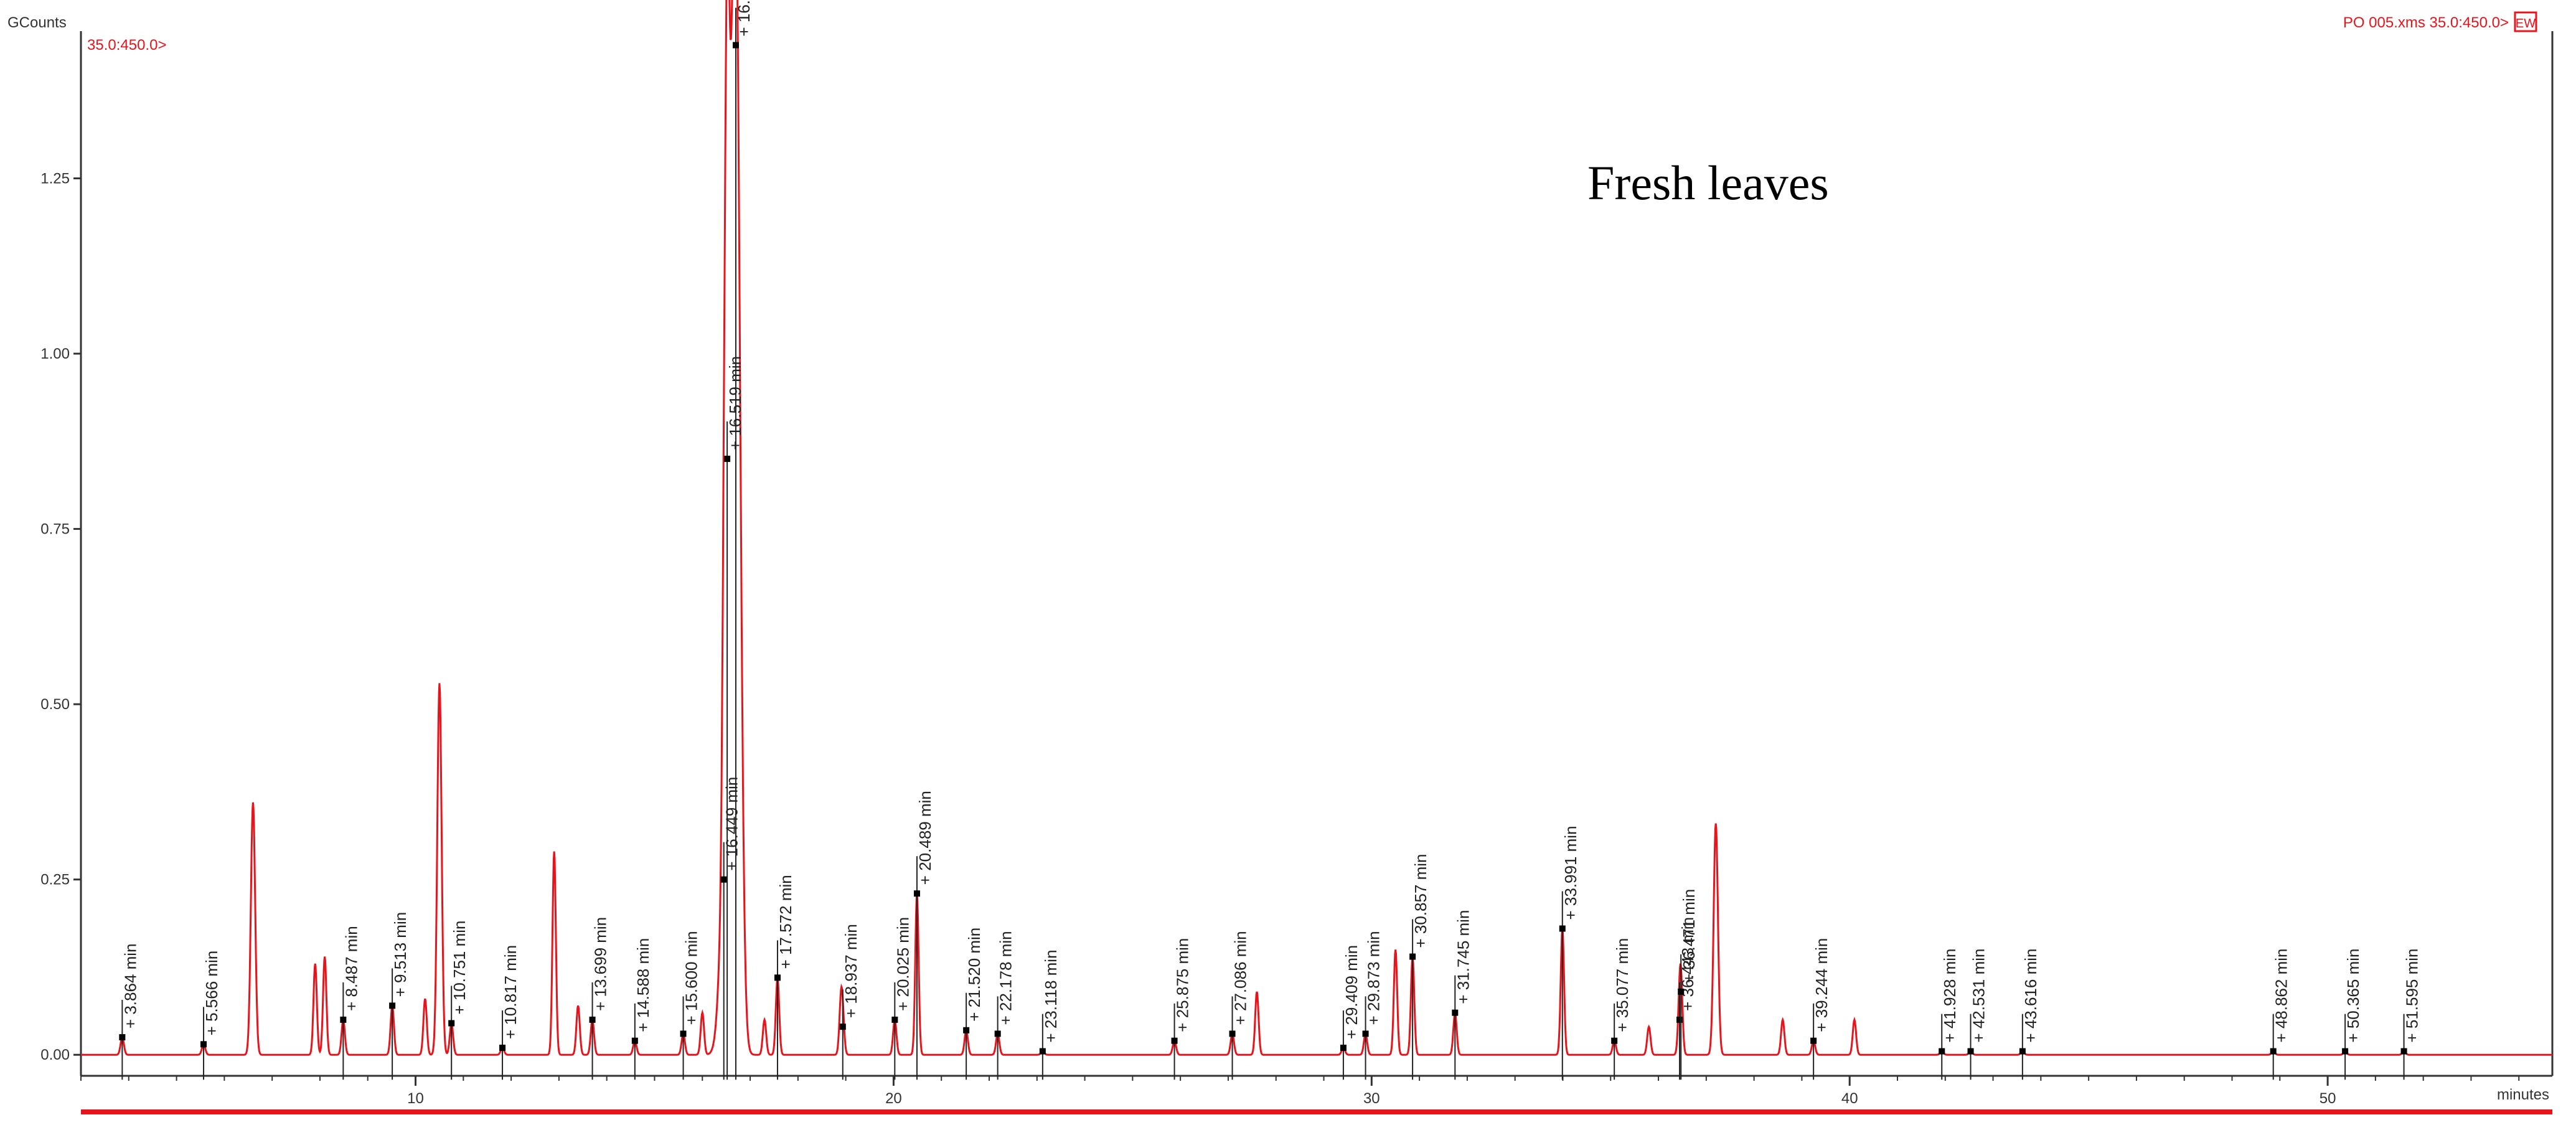 Image resolution: width=2576 pixels, height=1125 pixels. I want to click on peak-label: + 29.409 min, so click(1351, 992).